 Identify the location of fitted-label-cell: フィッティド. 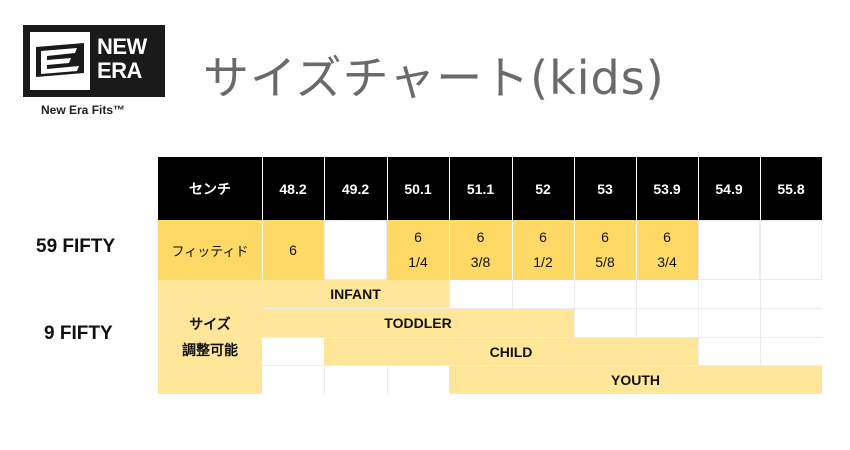
(210, 250).